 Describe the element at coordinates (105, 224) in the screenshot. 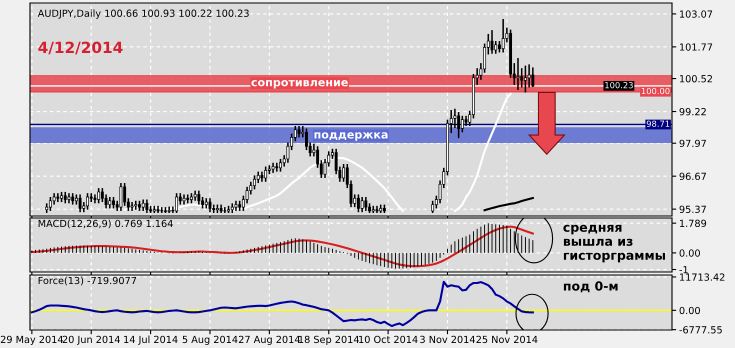

I see `chart-title: MACD(12,26,9) 0.769 1.164` at that location.